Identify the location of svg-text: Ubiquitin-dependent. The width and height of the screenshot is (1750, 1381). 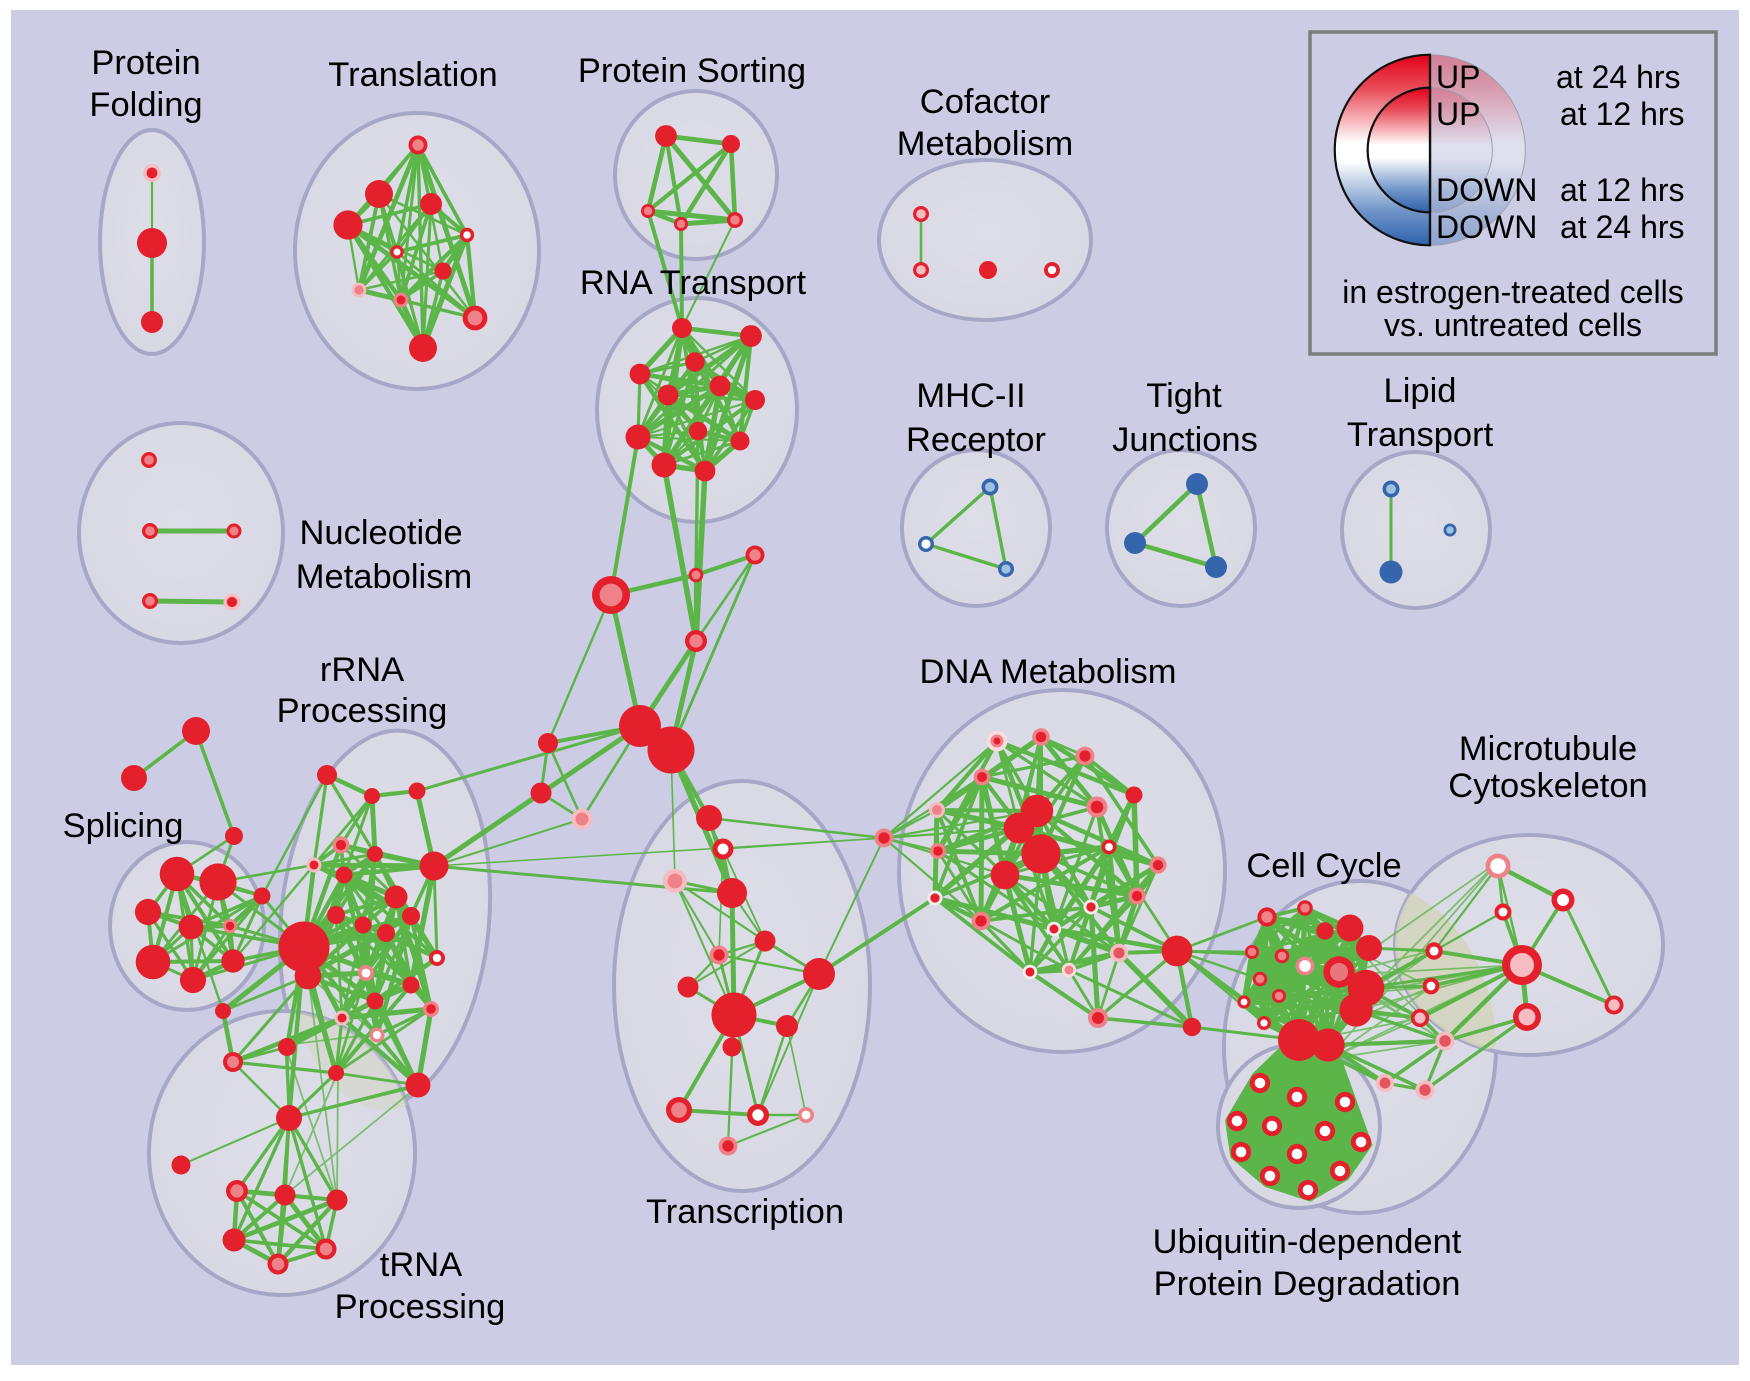
(1307, 1242).